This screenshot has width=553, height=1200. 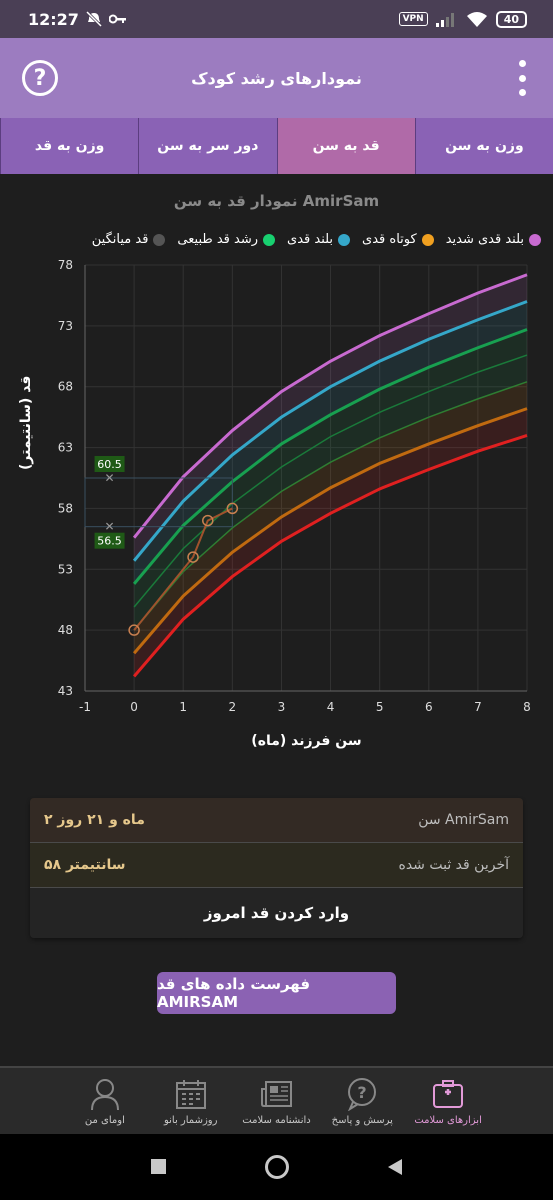 I want to click on x-axis-title: سن فرزند (ماه), so click(x=306, y=741).